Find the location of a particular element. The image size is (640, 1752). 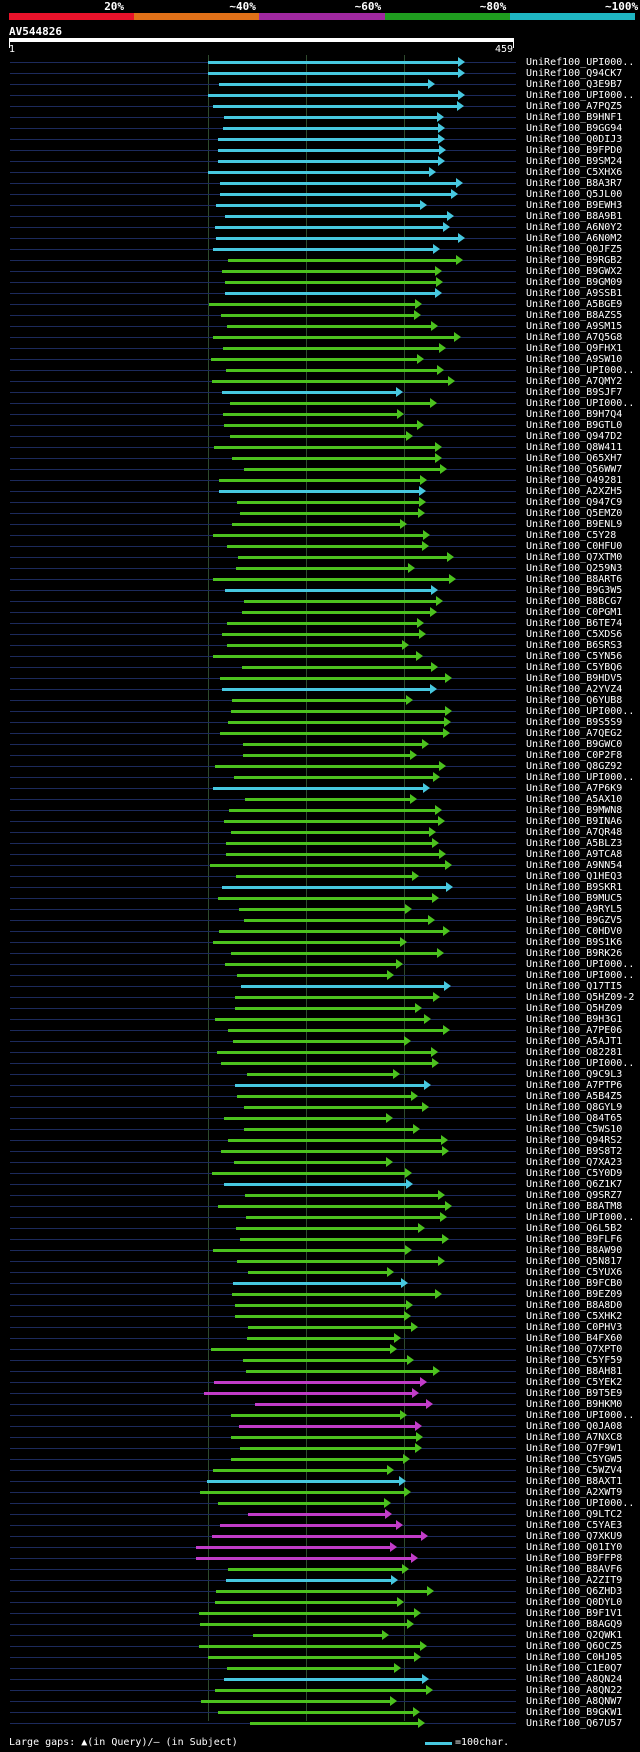

hit-label: UniRef100_Q65XH7 is located at coordinates (574, 458).